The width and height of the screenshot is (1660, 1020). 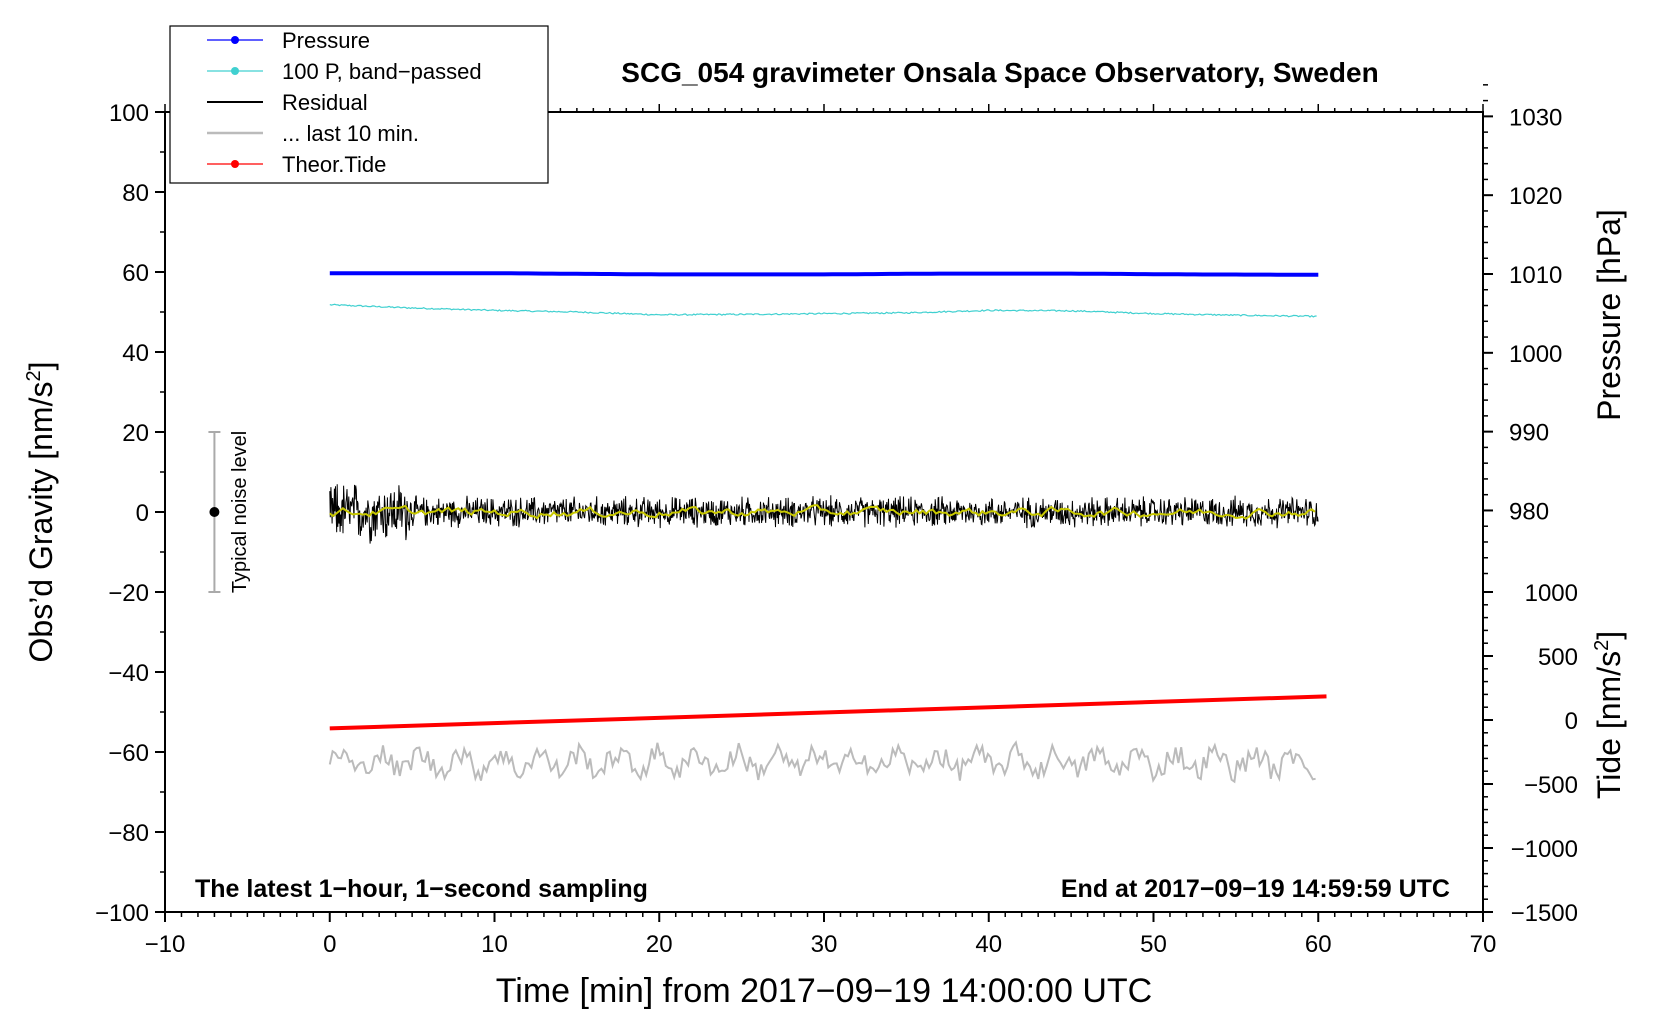 I want to click on y-tick-label: −20, so click(x=128, y=593).